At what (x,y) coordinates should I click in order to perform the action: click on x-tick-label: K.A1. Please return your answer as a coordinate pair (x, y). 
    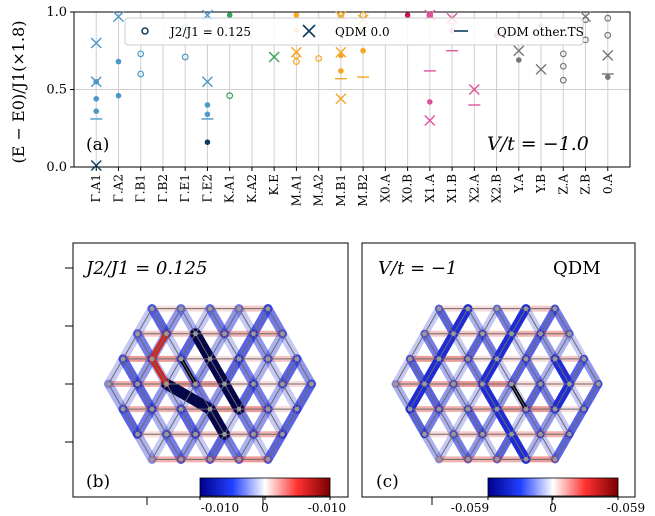
    Looking at the image, I should click on (230, 188).